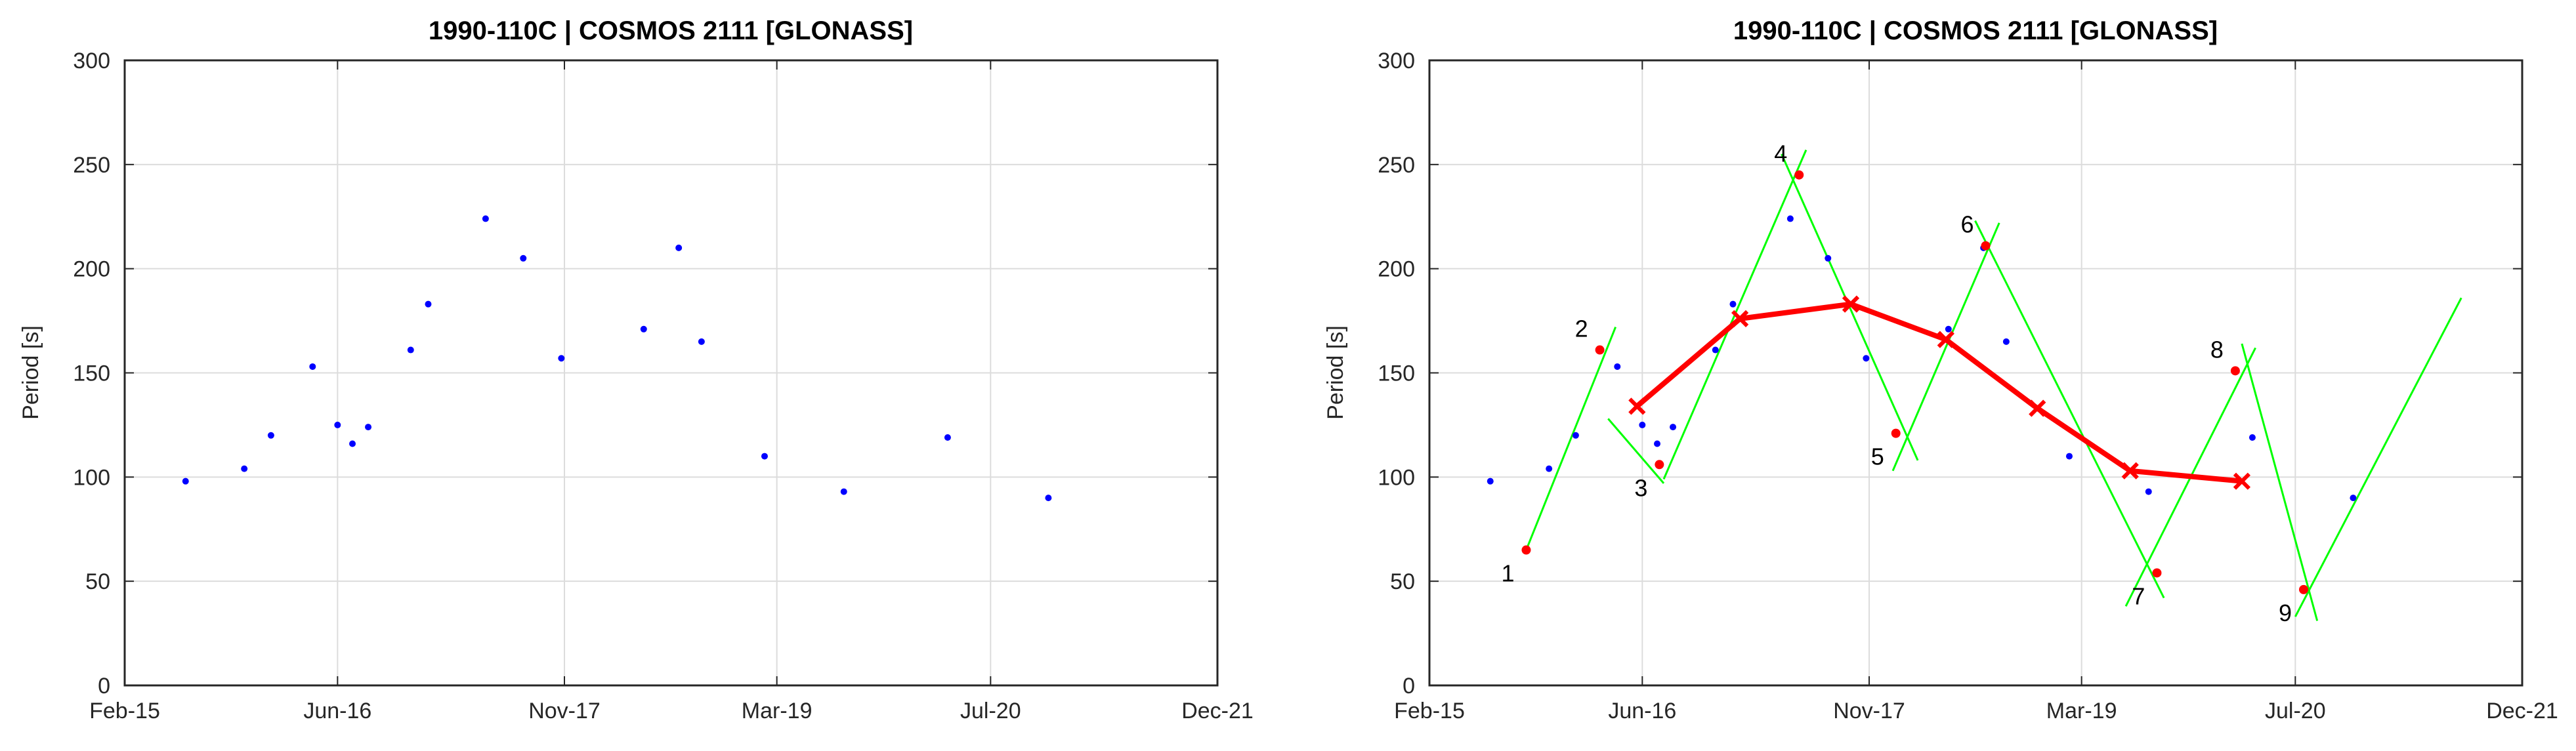 Image resolution: width=2576 pixels, height=751 pixels. What do you see at coordinates (671, 30) in the screenshot?
I see `left-chart-title: 1990-110C | COSMOS 2111 [GLONASS]` at bounding box center [671, 30].